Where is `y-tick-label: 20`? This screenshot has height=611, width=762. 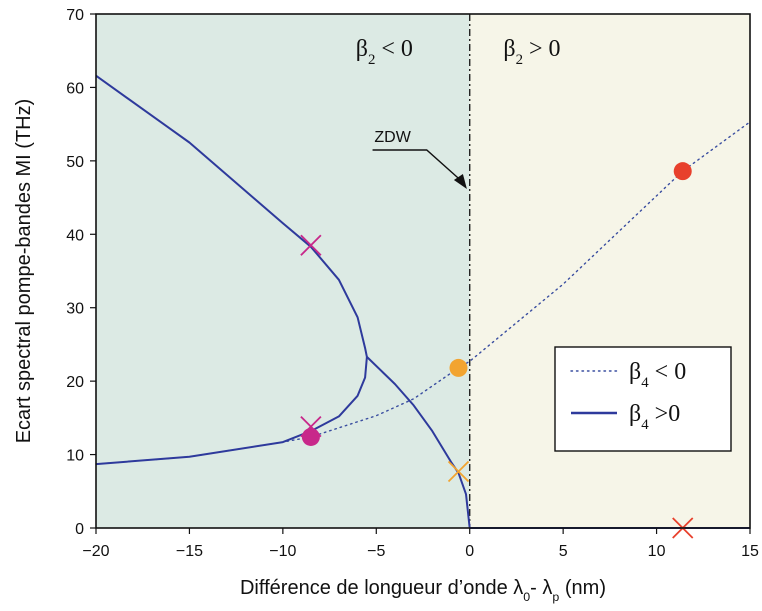
y-tick-label: 20 is located at coordinates (75, 382).